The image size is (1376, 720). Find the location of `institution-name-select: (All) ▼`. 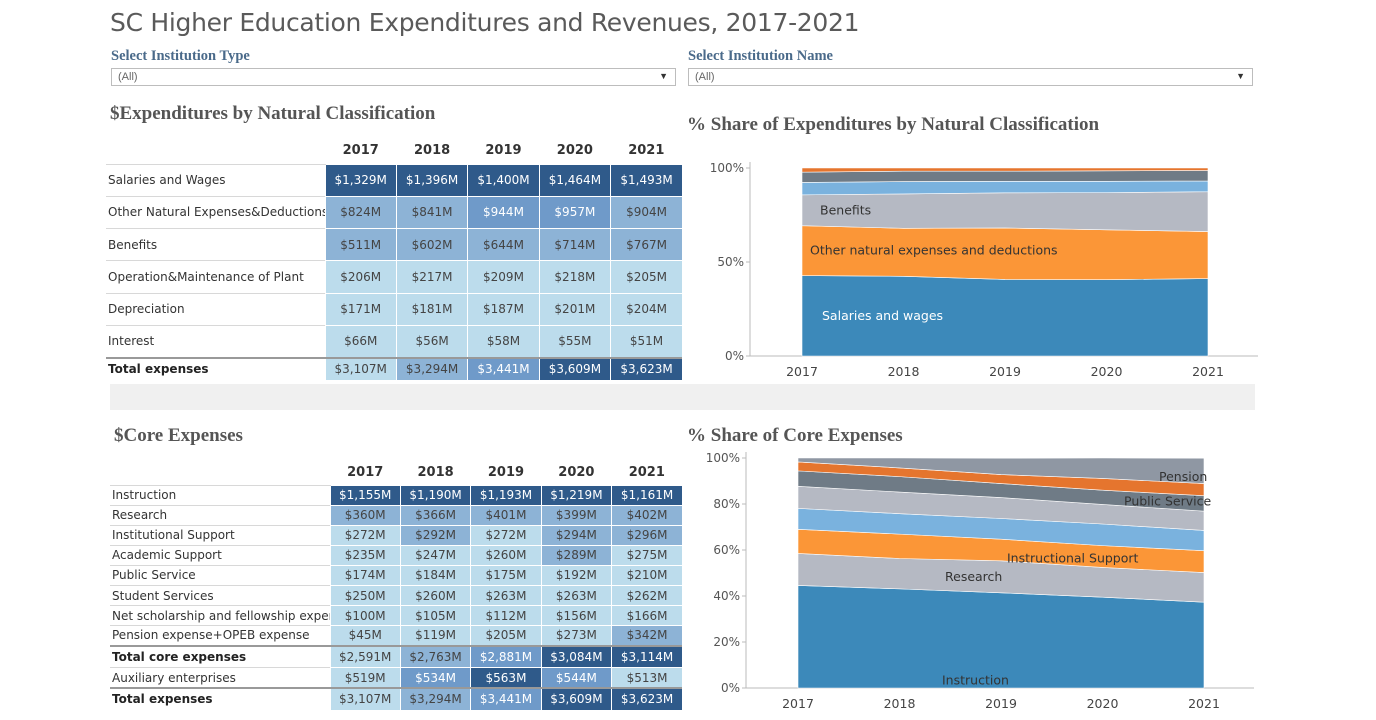

institution-name-select: (All) ▼ is located at coordinates (970, 77).